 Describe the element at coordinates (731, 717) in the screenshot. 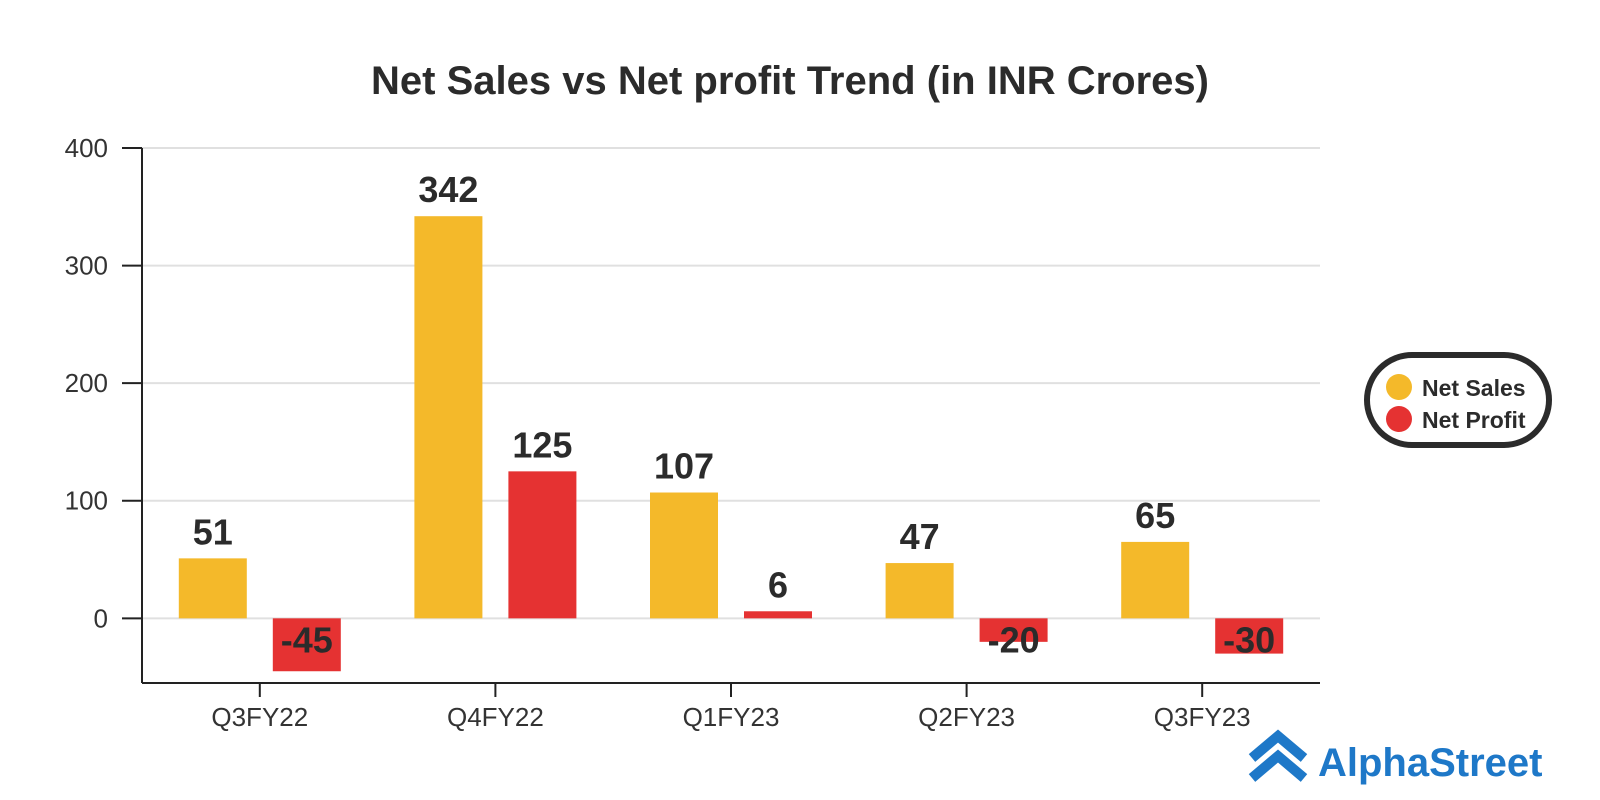

I see `x-tick-label: Q1FY23` at that location.